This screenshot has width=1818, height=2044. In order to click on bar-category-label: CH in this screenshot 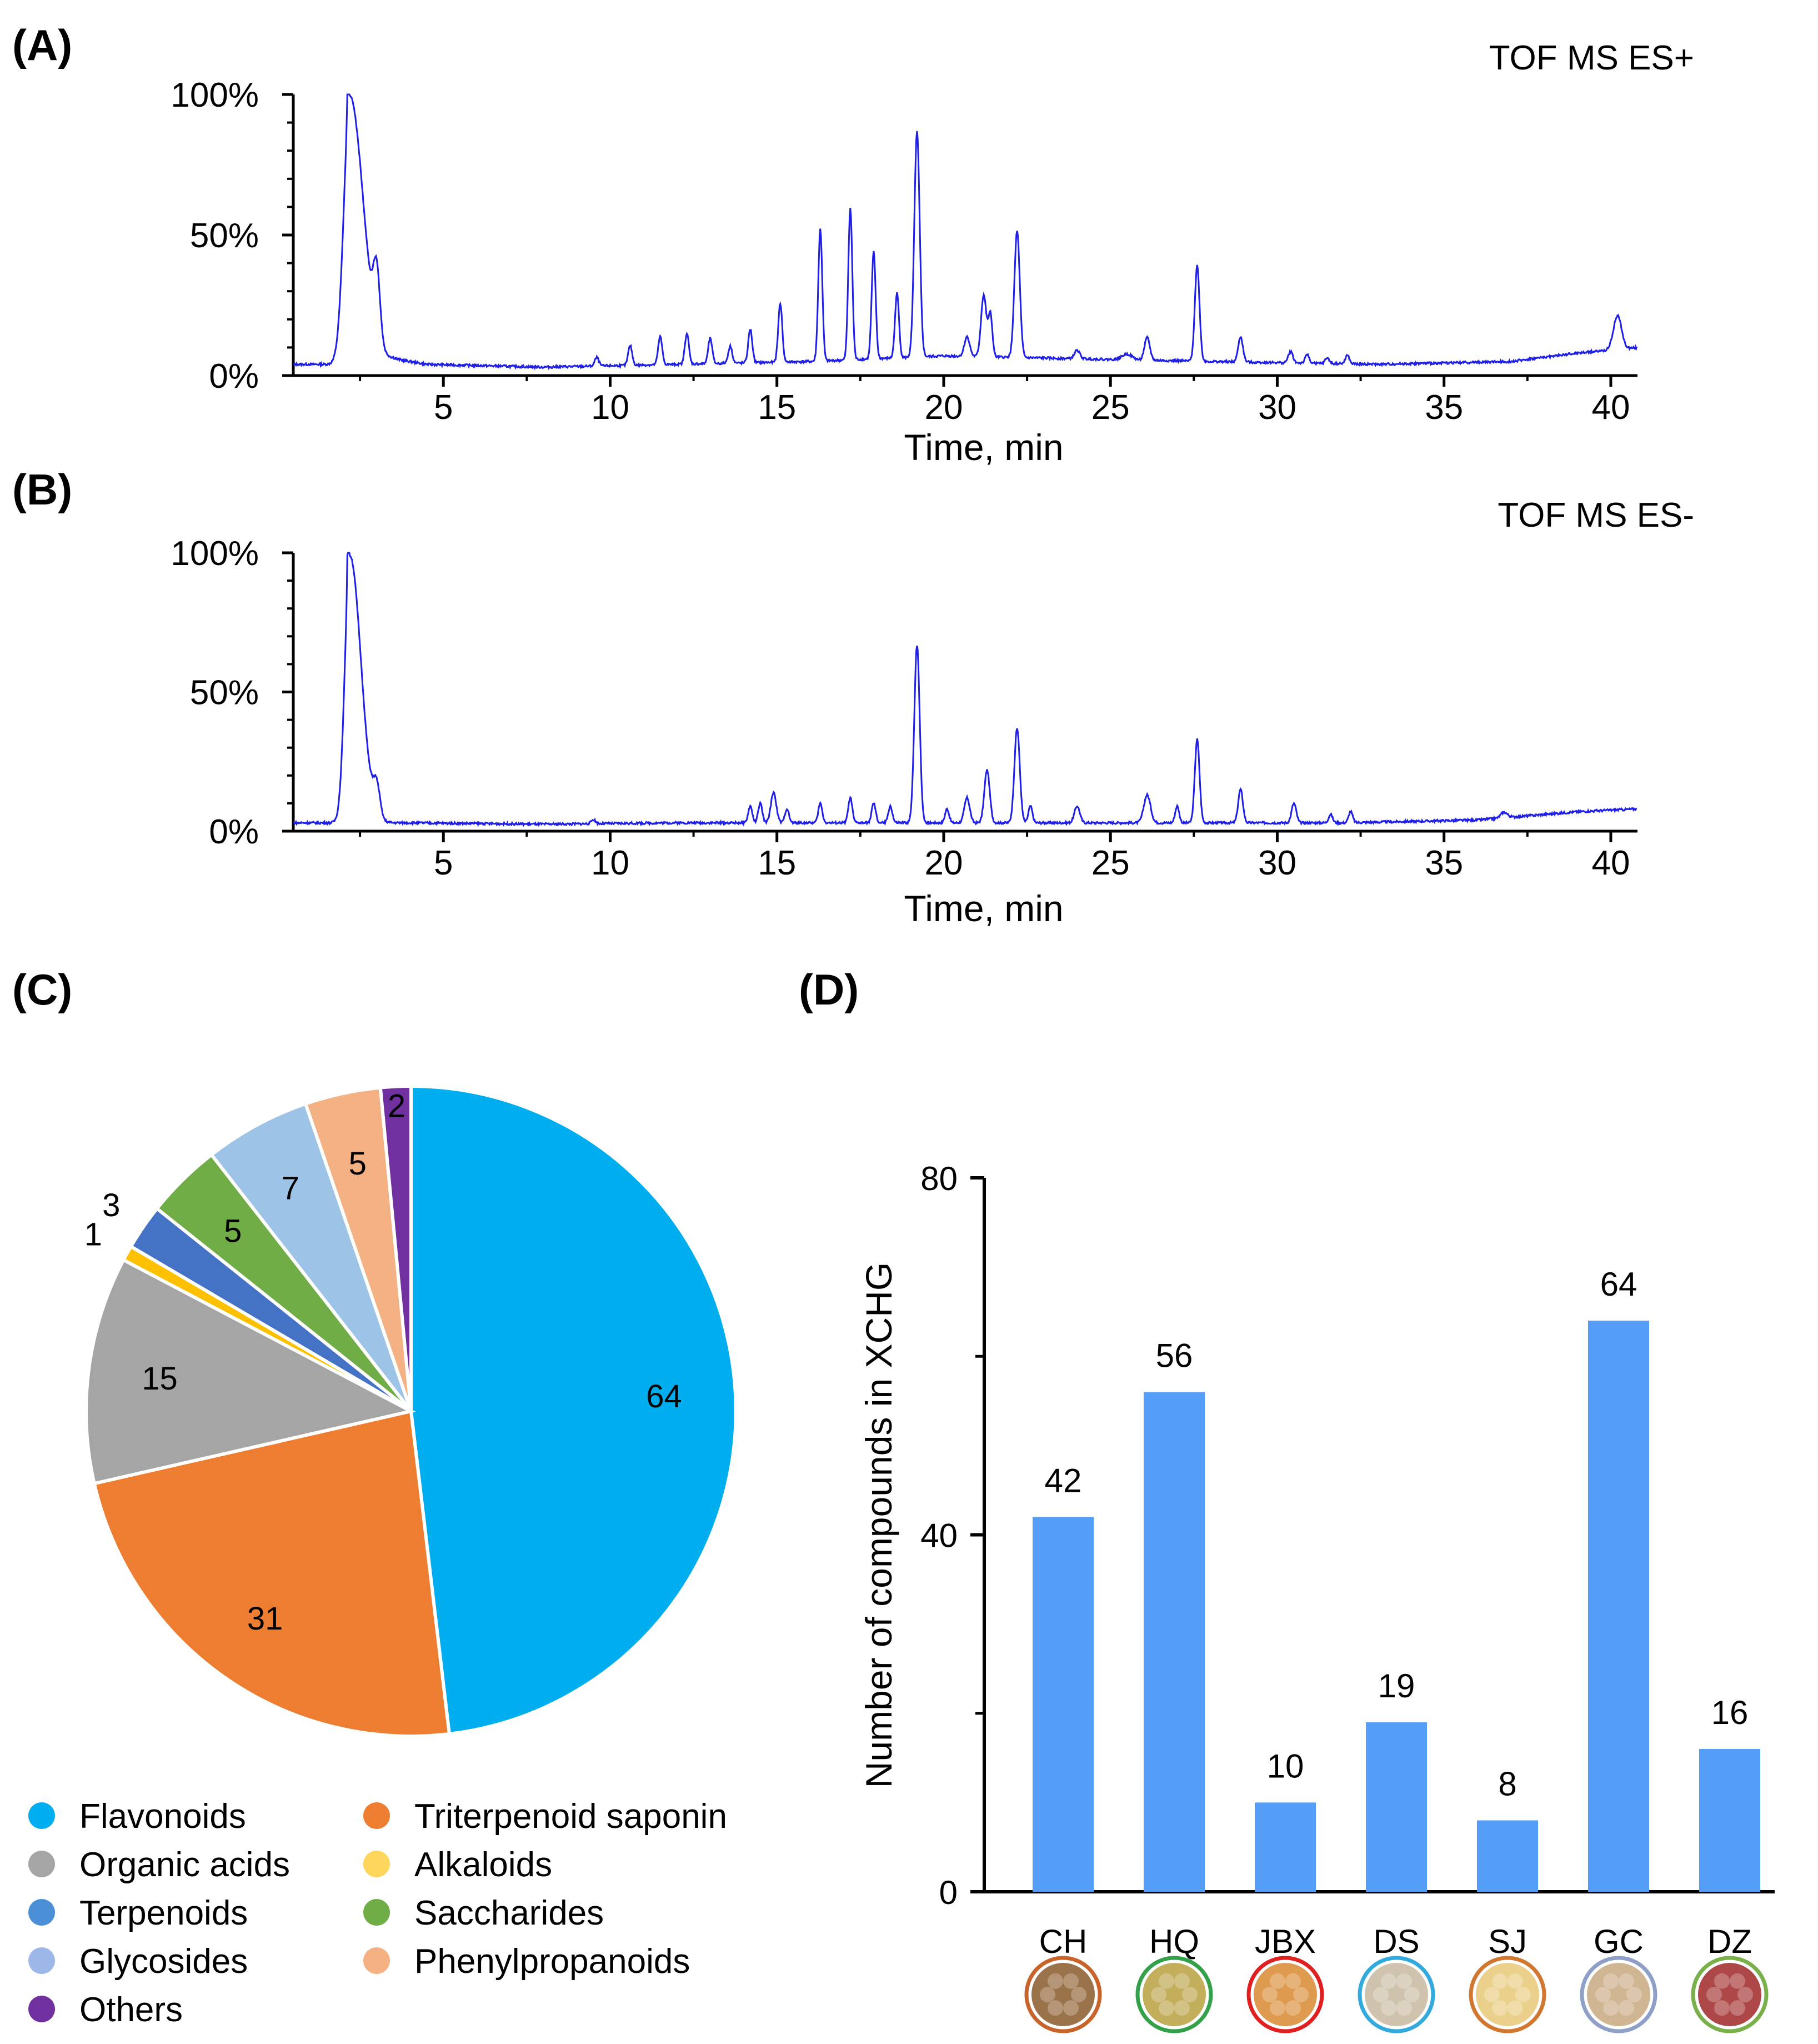, I will do `click(1063, 1941)`.